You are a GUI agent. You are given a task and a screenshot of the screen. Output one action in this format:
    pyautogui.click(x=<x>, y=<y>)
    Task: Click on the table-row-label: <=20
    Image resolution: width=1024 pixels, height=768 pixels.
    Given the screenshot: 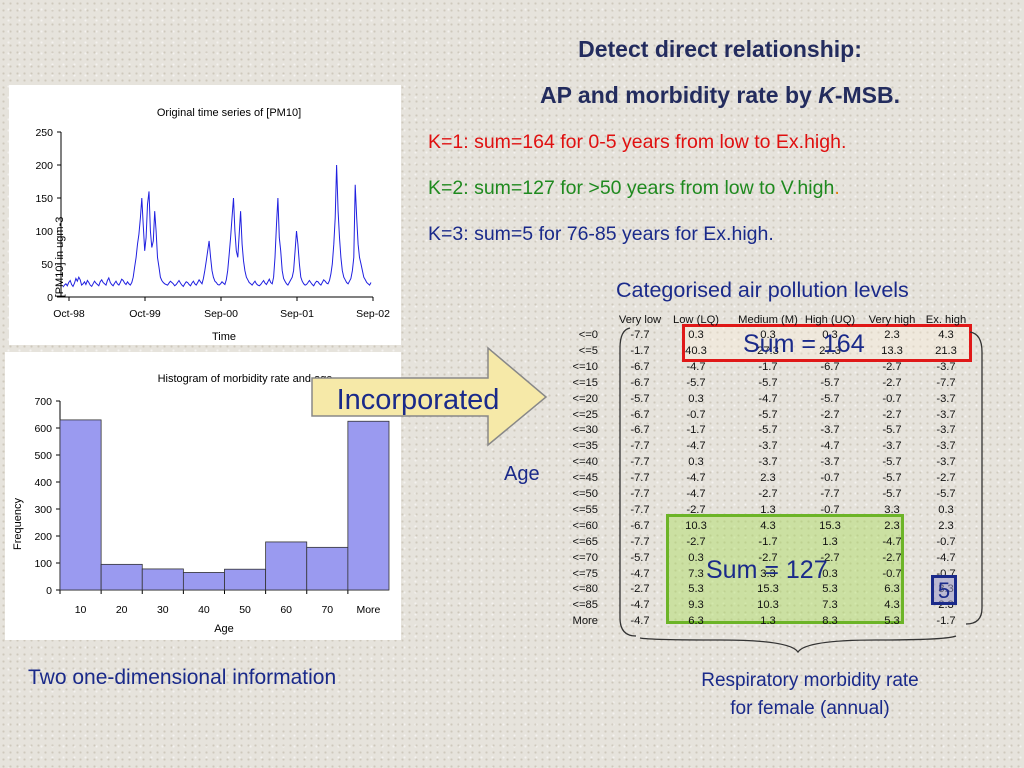 What is the action you would take?
    pyautogui.click(x=585, y=398)
    